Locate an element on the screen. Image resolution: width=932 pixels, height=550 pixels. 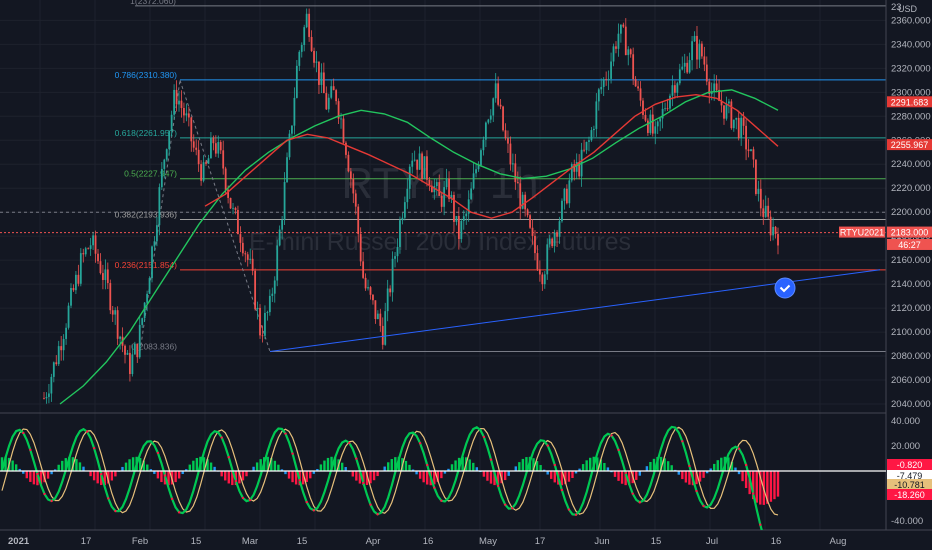
osc-tag-label: -7.479 is located at coordinates (910, 476).